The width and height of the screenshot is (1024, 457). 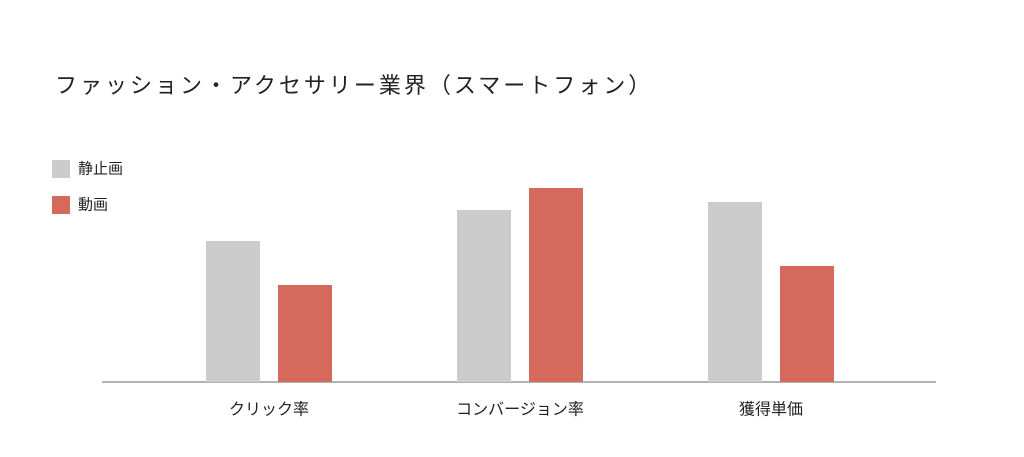 What do you see at coordinates (100, 169) in the screenshot?
I see `legend-label: 静止画` at bounding box center [100, 169].